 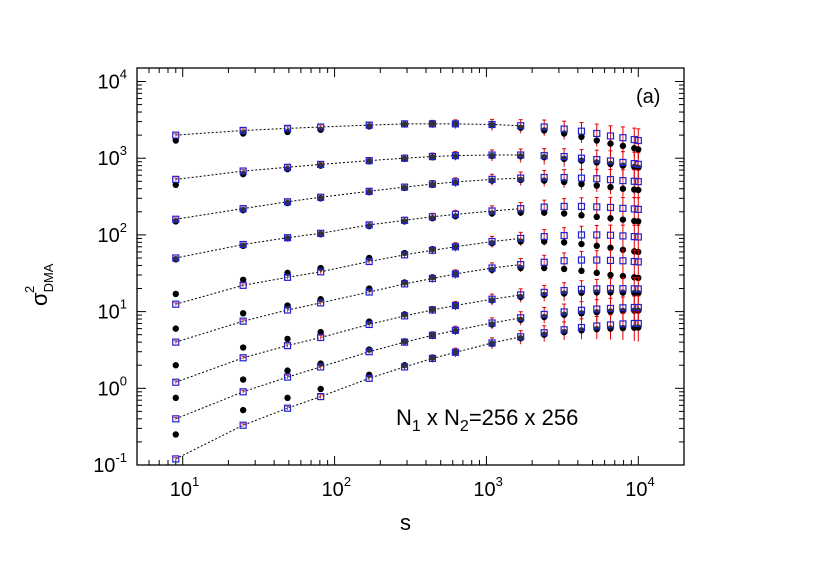 I want to click on y-tick-label: 10⁻¹, so click(x=110, y=463).